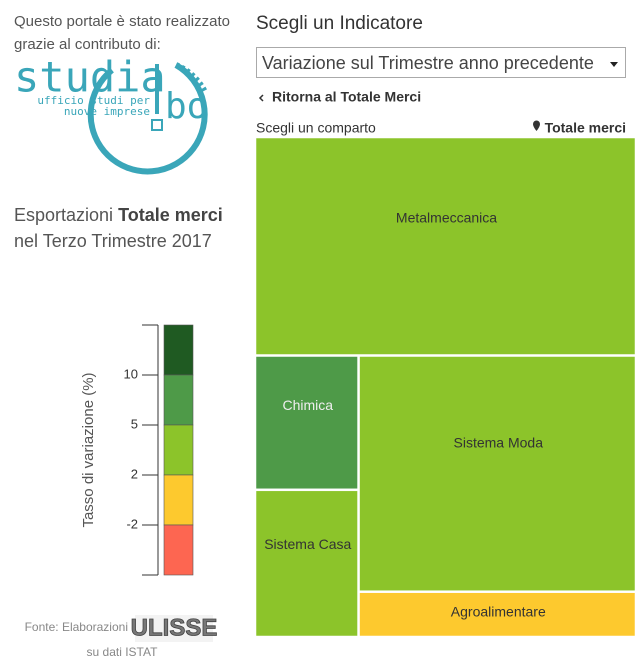 The image size is (638, 669). What do you see at coordinates (536, 125) in the screenshot?
I see `pin-icon` at bounding box center [536, 125].